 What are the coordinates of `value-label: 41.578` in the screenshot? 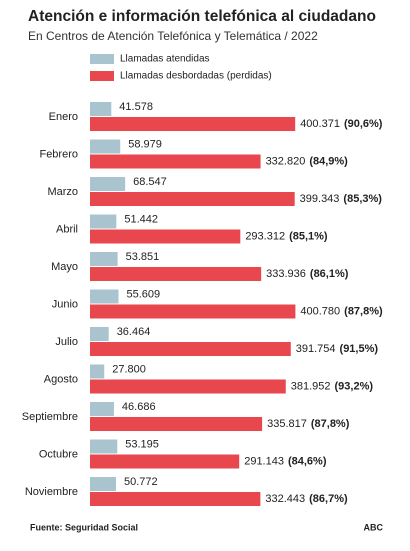 It's located at (136, 107).